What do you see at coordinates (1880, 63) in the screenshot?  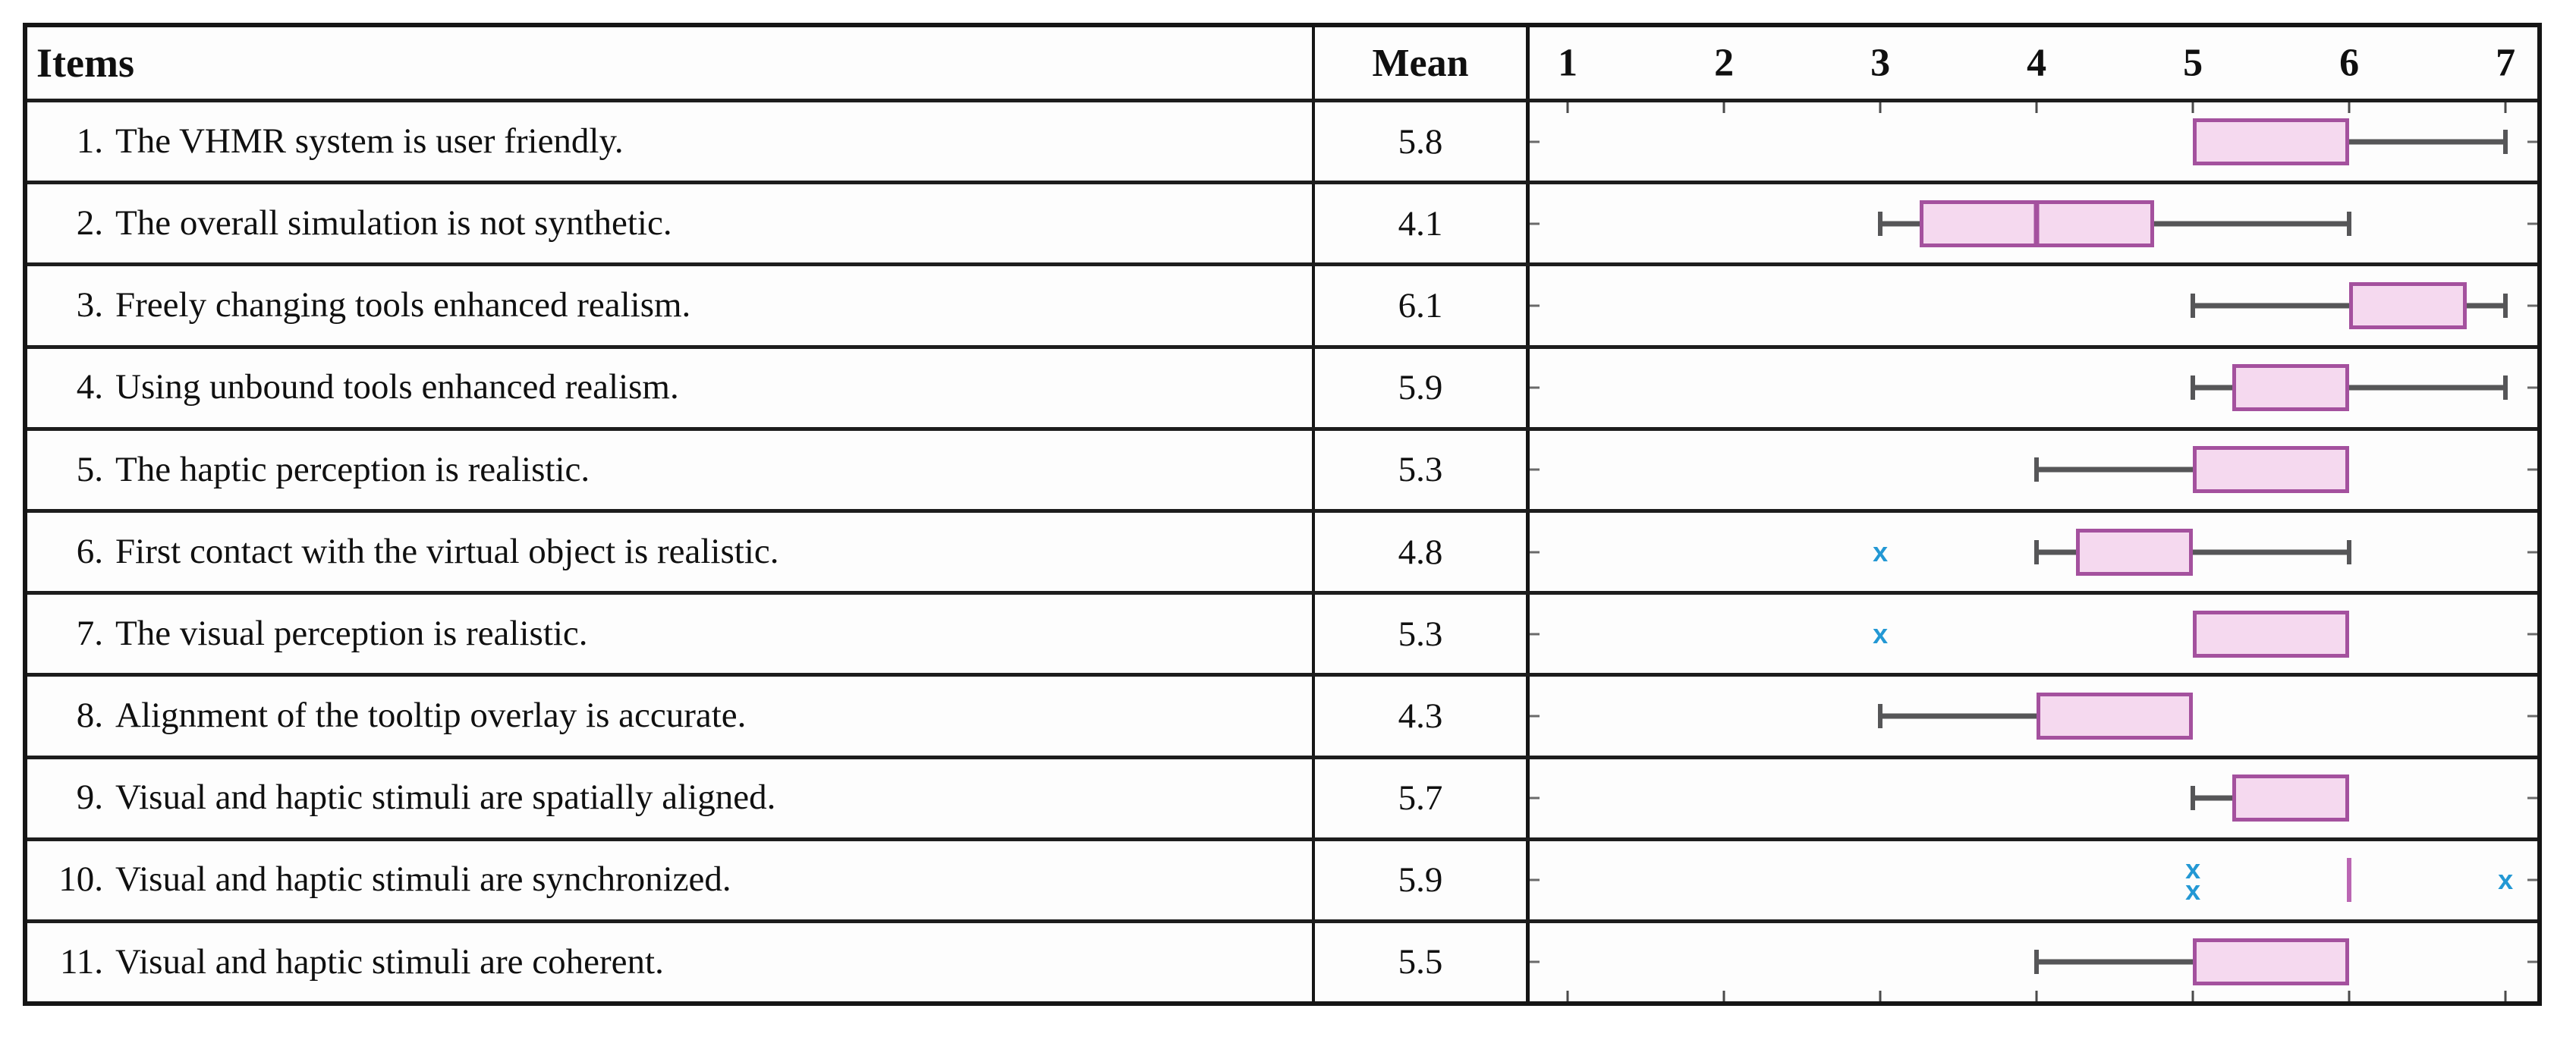 I see `scale-tick-label: 3` at bounding box center [1880, 63].